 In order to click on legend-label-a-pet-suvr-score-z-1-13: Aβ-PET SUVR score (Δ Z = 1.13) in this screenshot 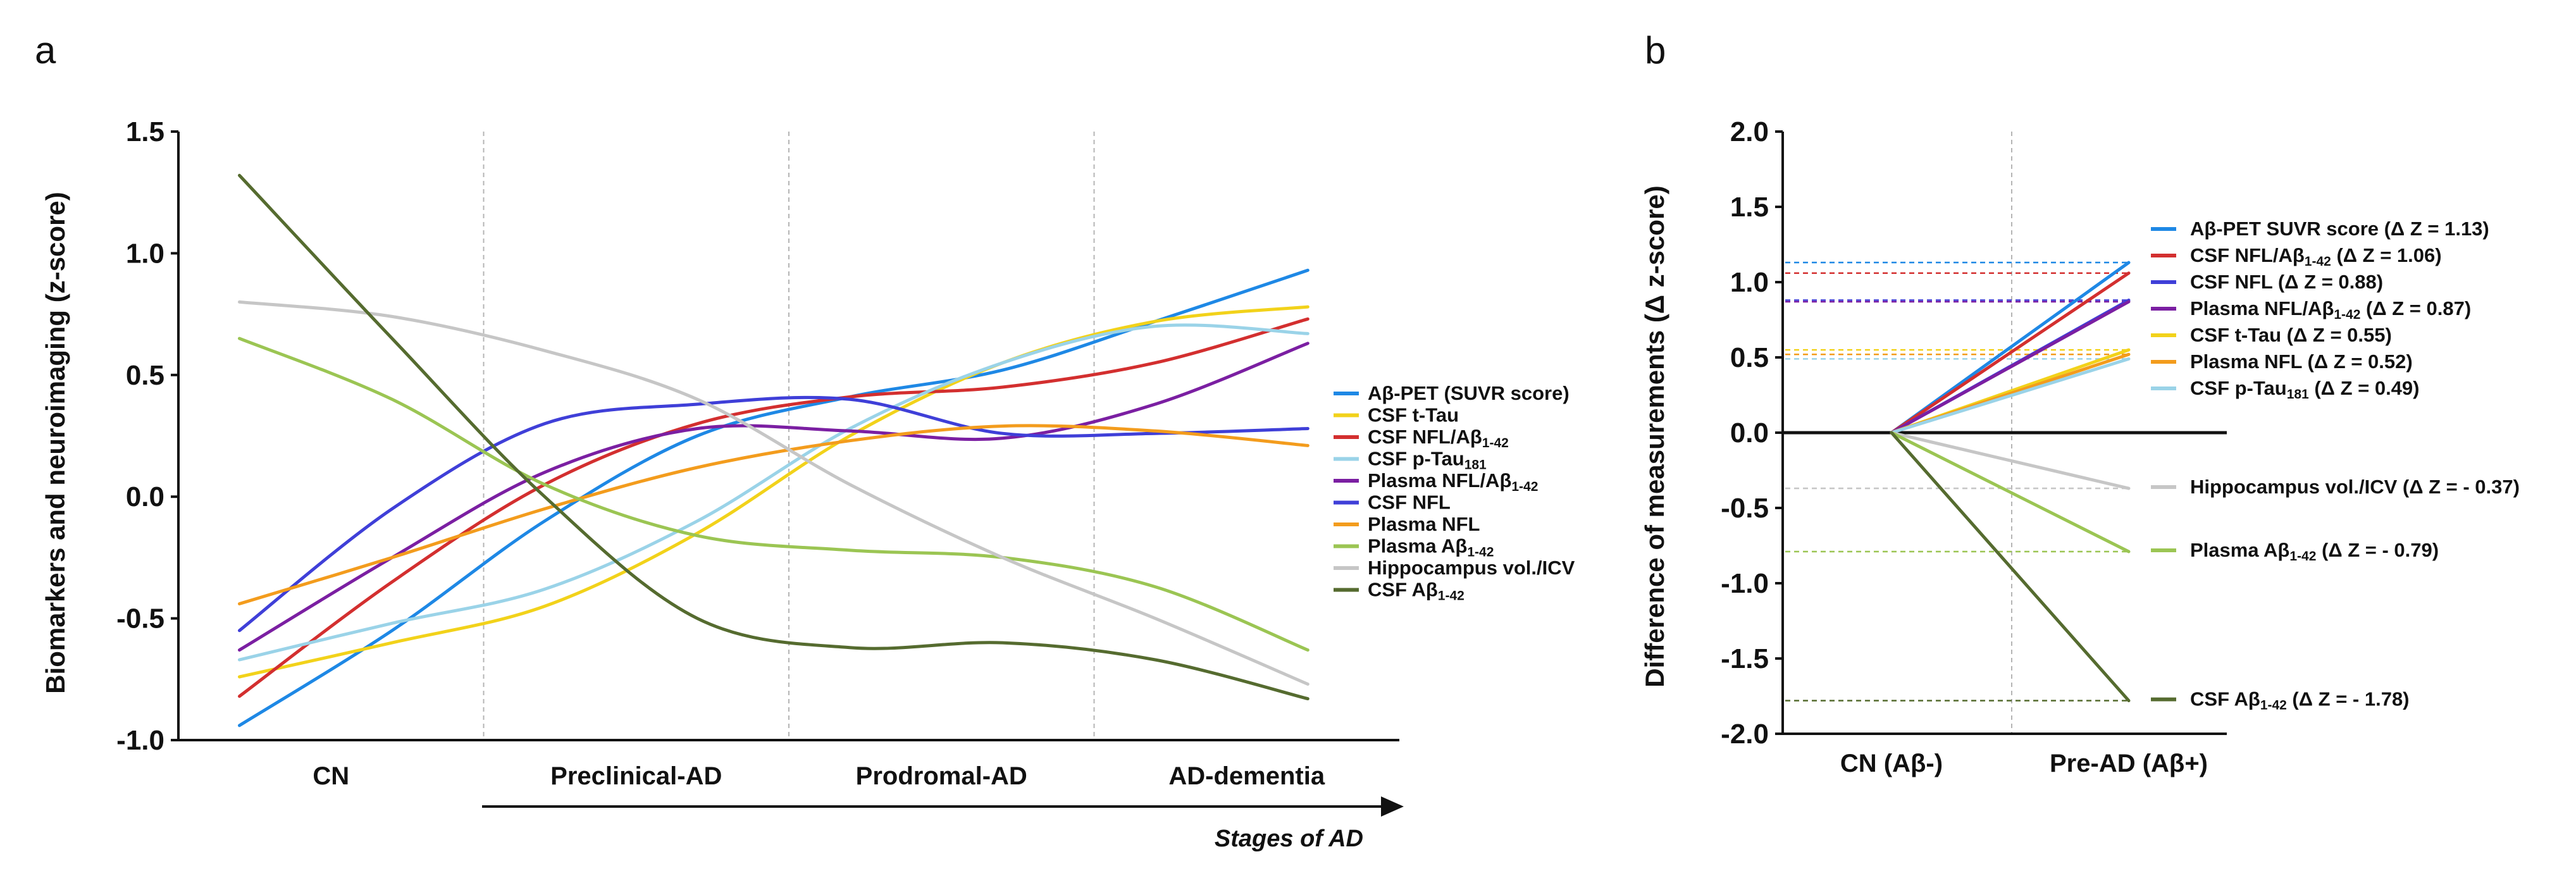, I will do `click(2340, 229)`.